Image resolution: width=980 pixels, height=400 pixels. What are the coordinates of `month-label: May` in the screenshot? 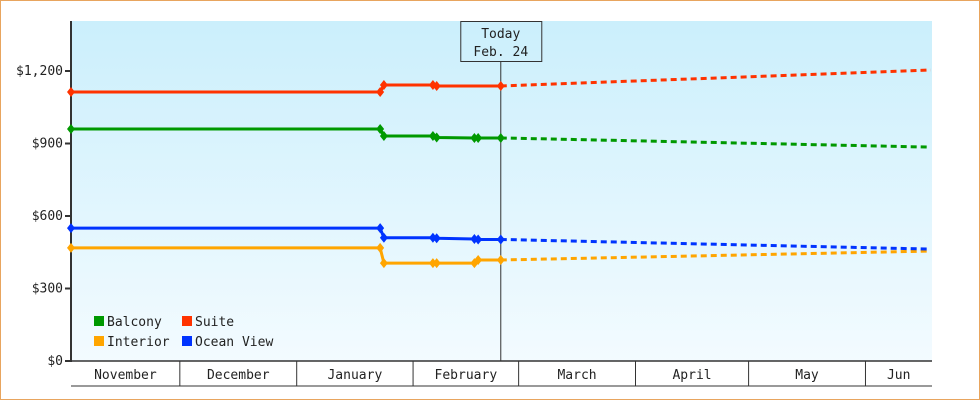 It's located at (807, 375).